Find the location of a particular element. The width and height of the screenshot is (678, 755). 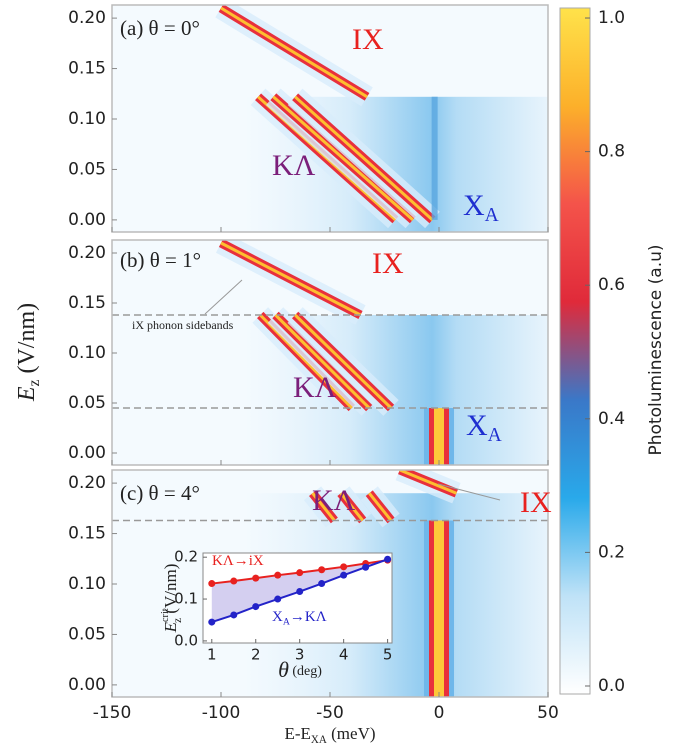

y-axis-label-after: (V/nm) is located at coordinates (27, 341).